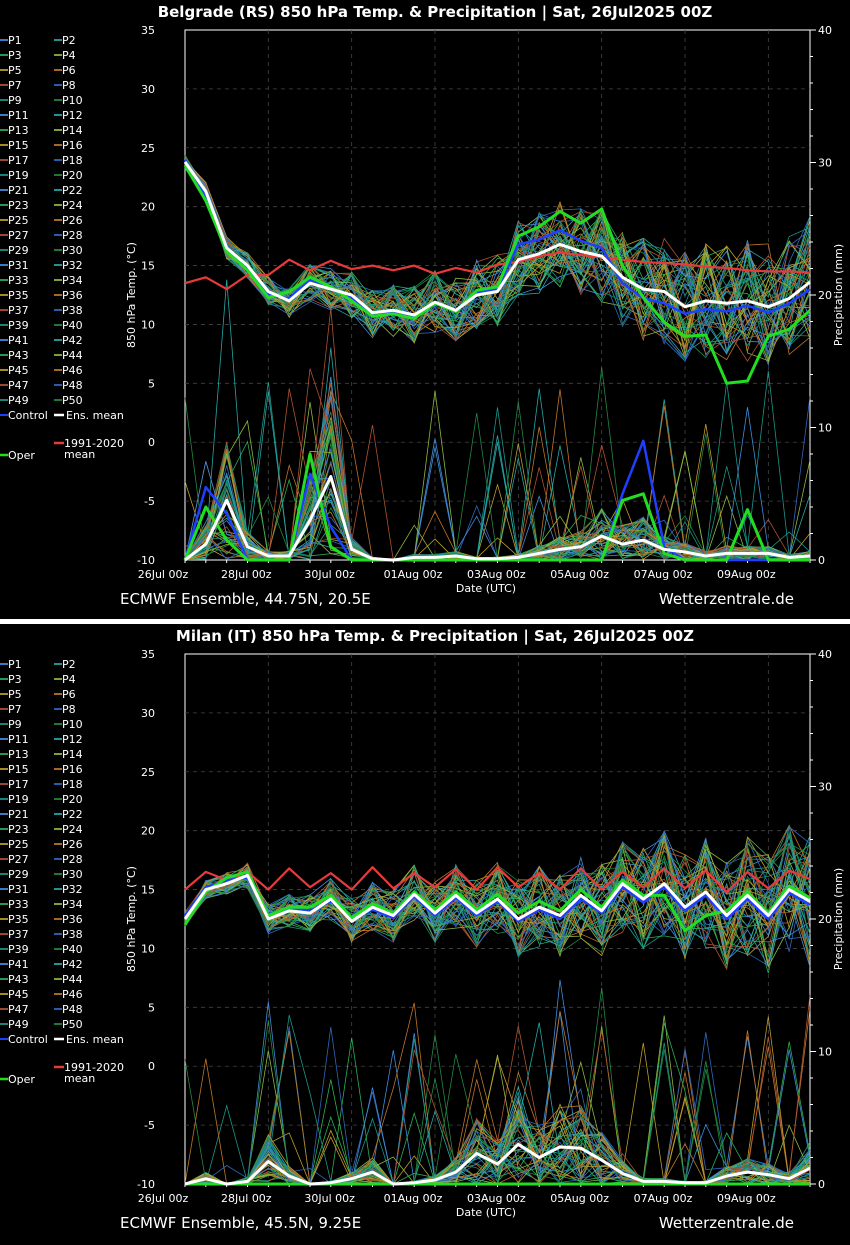 The height and width of the screenshot is (1245, 850). What do you see at coordinates (18, 175) in the screenshot?
I see `legend-label: P19` at bounding box center [18, 175].